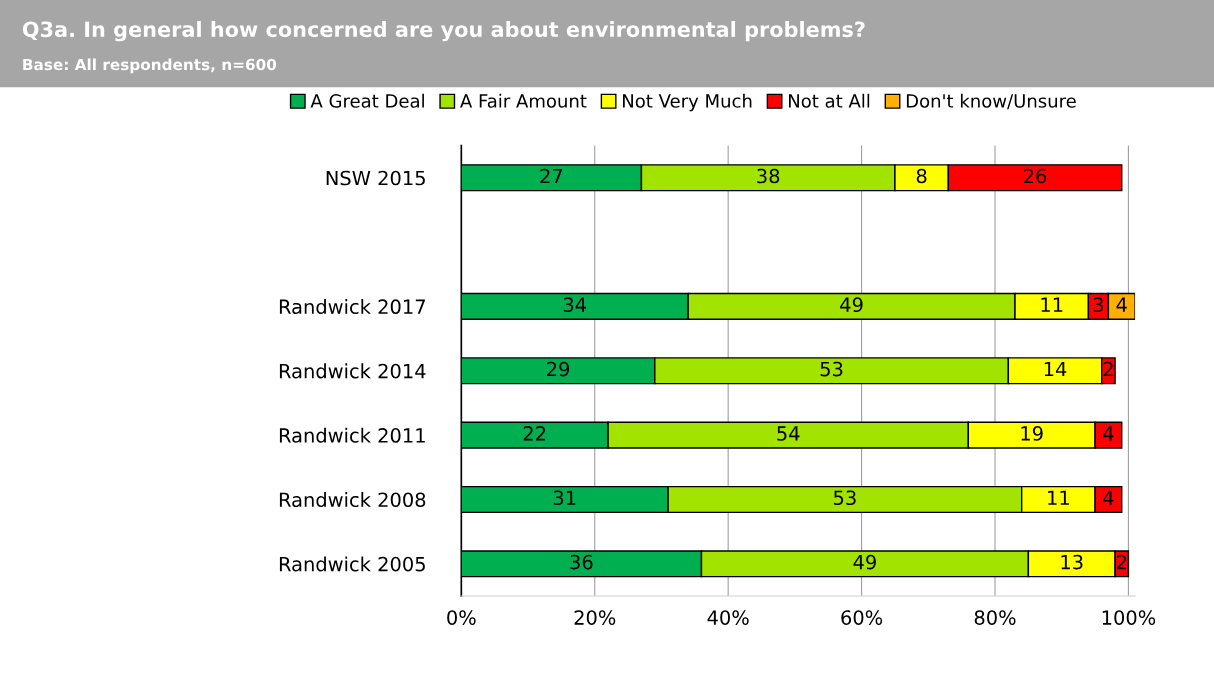  Describe the element at coordinates (367, 100) in the screenshot. I see `legend-label: A Great Deal` at that location.